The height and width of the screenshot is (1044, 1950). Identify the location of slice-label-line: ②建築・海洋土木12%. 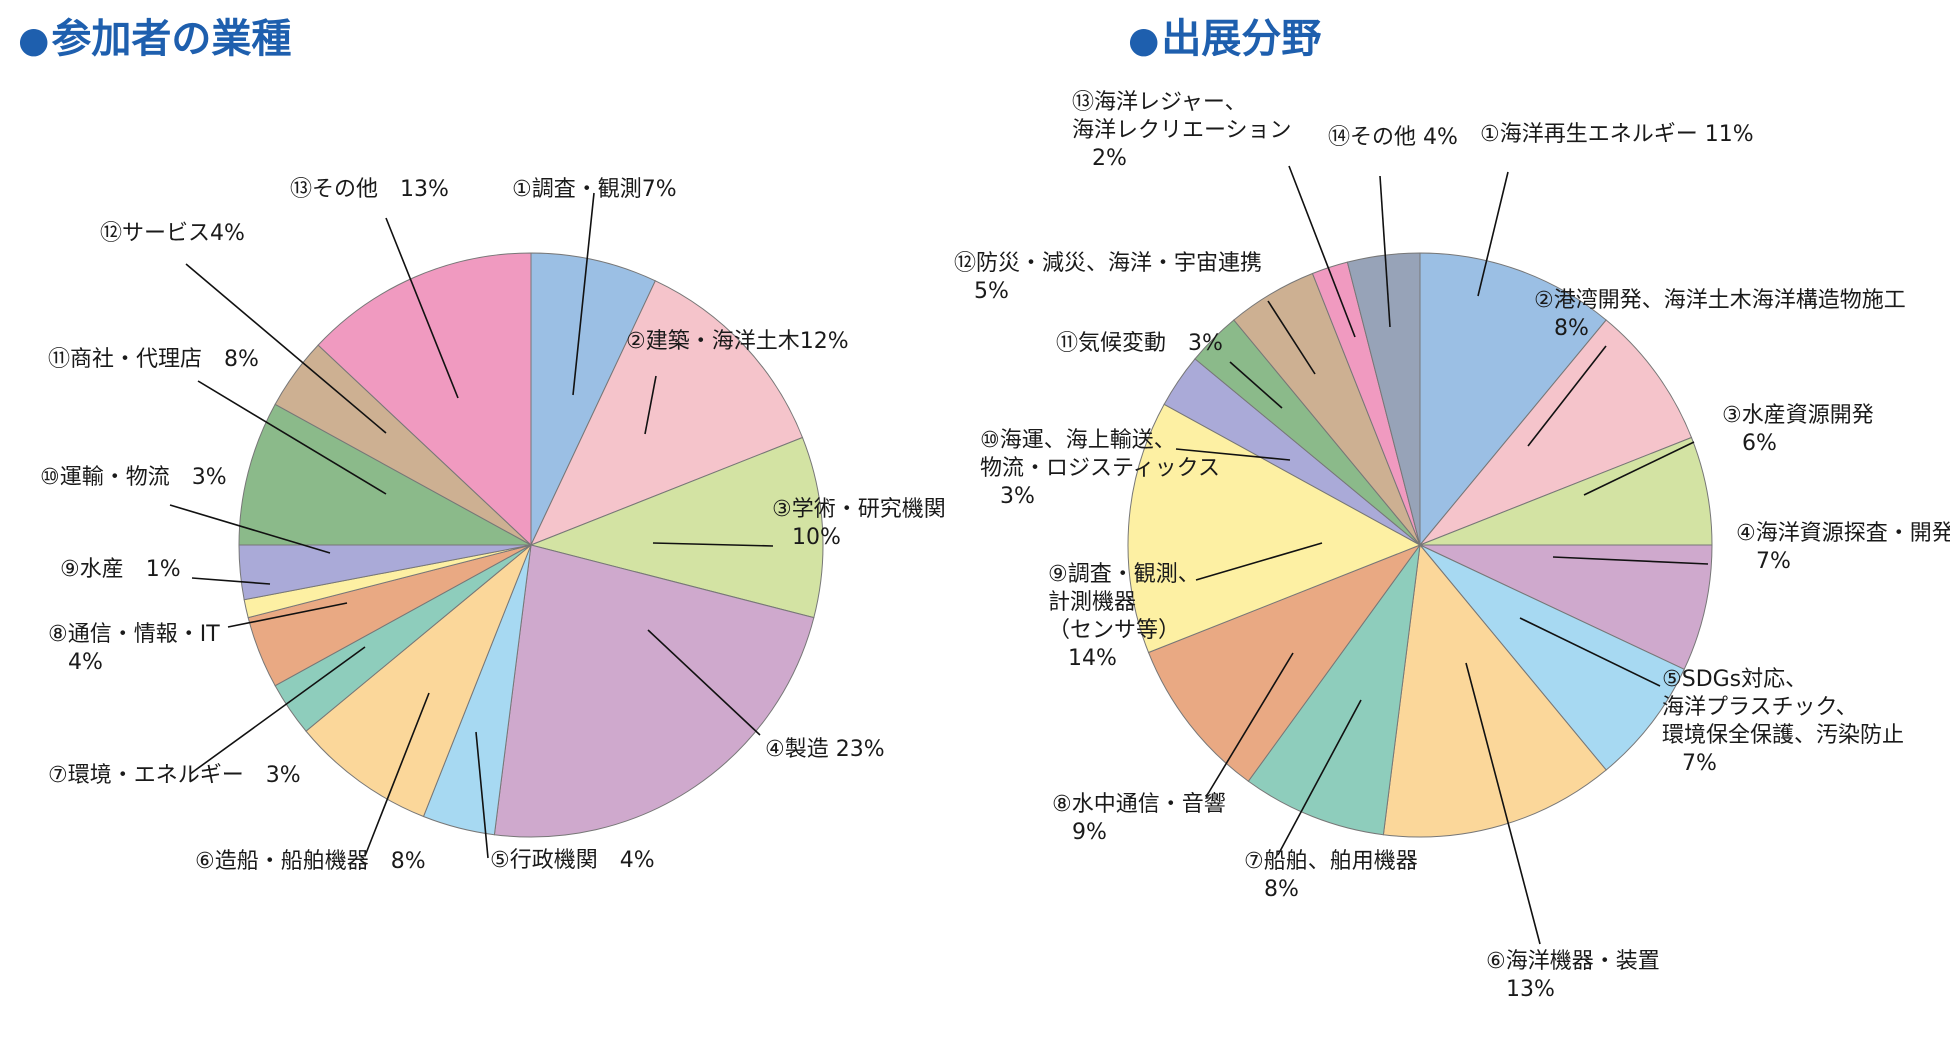
(737, 341).